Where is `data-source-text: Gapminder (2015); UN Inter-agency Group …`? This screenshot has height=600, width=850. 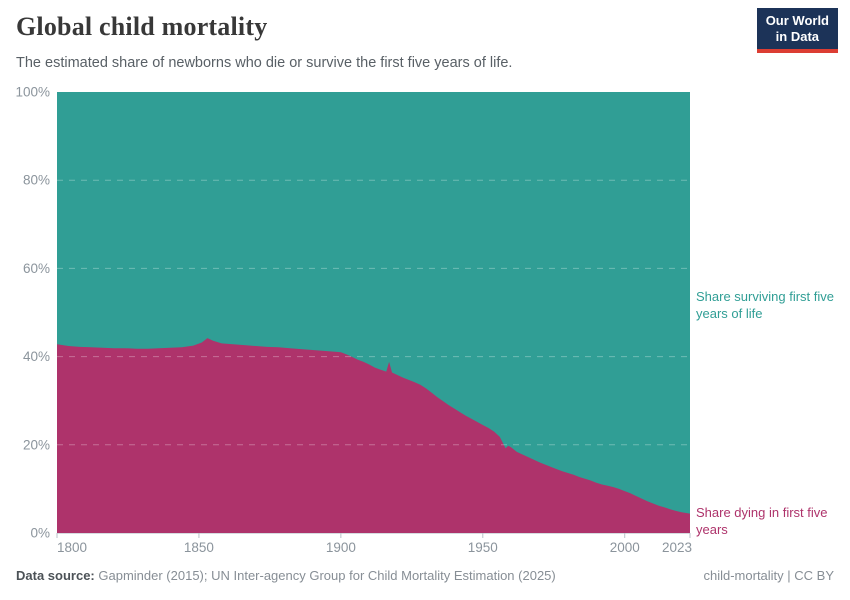
data-source-text: Gapminder (2015); UN Inter-agency Group … is located at coordinates (327, 575).